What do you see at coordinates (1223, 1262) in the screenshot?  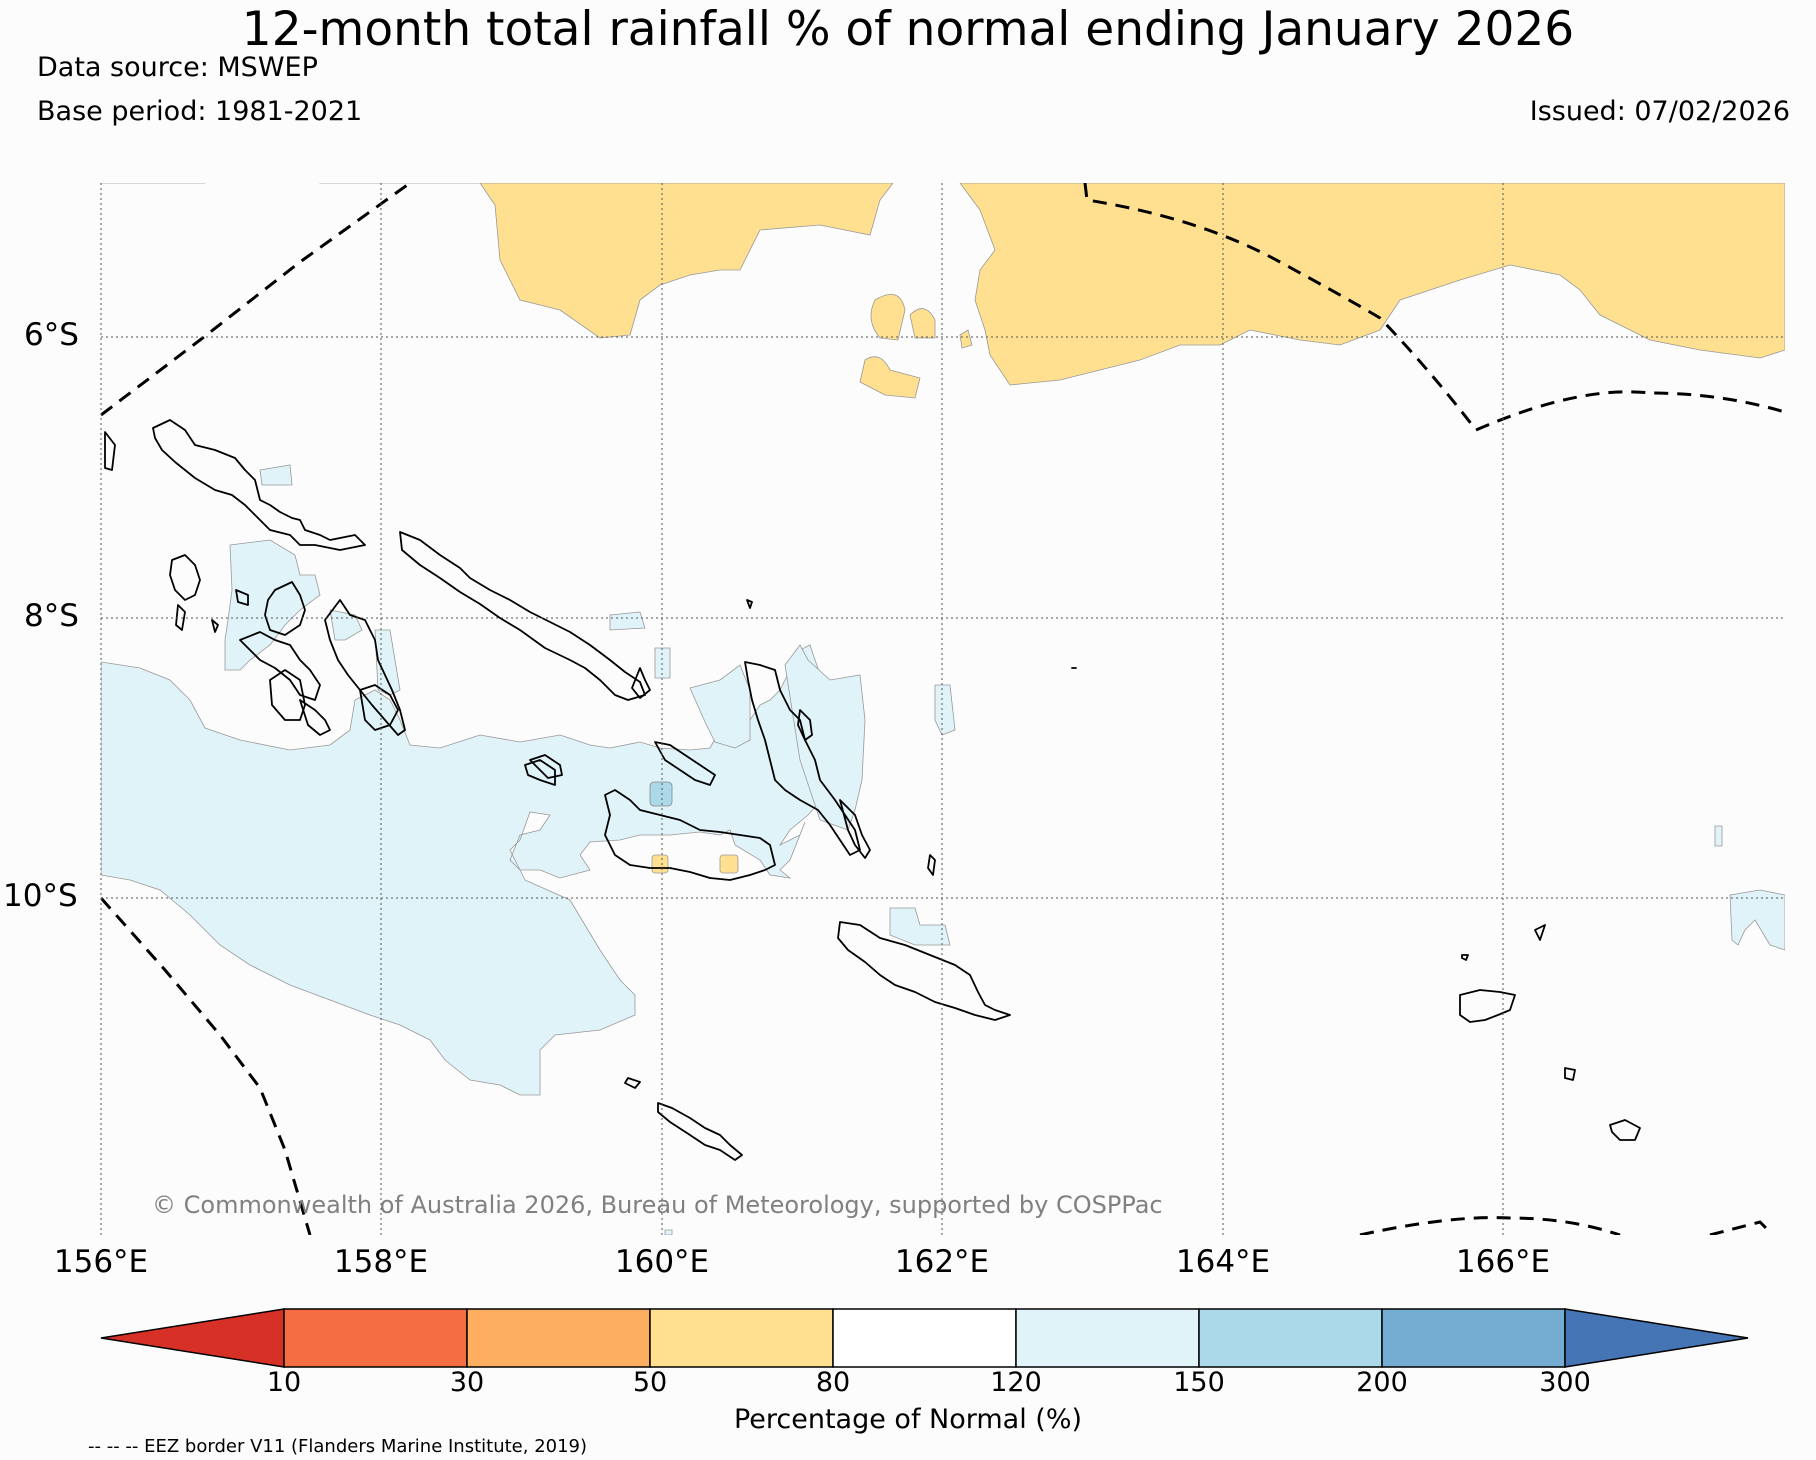 I see `lon-label-164e: 164°E` at bounding box center [1223, 1262].